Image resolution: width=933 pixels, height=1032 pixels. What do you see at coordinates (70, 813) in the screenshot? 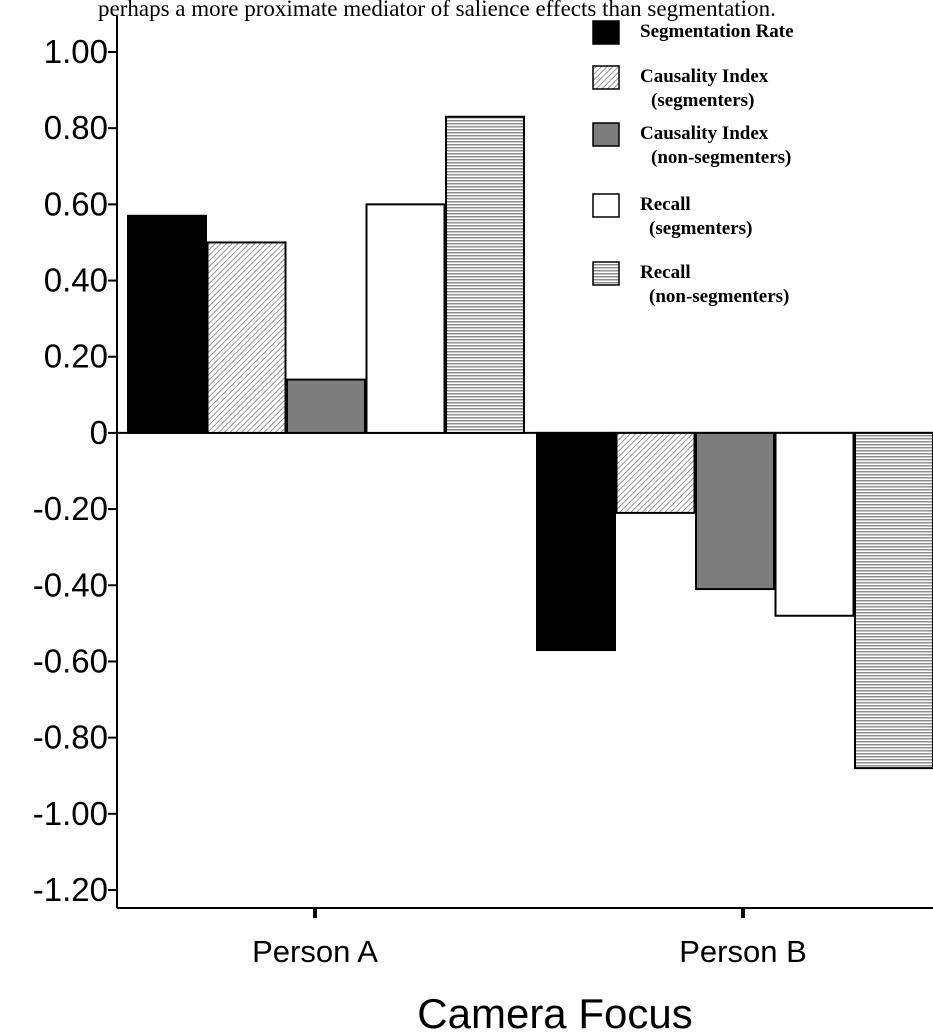
I see `y-tick-label: -1.00` at bounding box center [70, 813].